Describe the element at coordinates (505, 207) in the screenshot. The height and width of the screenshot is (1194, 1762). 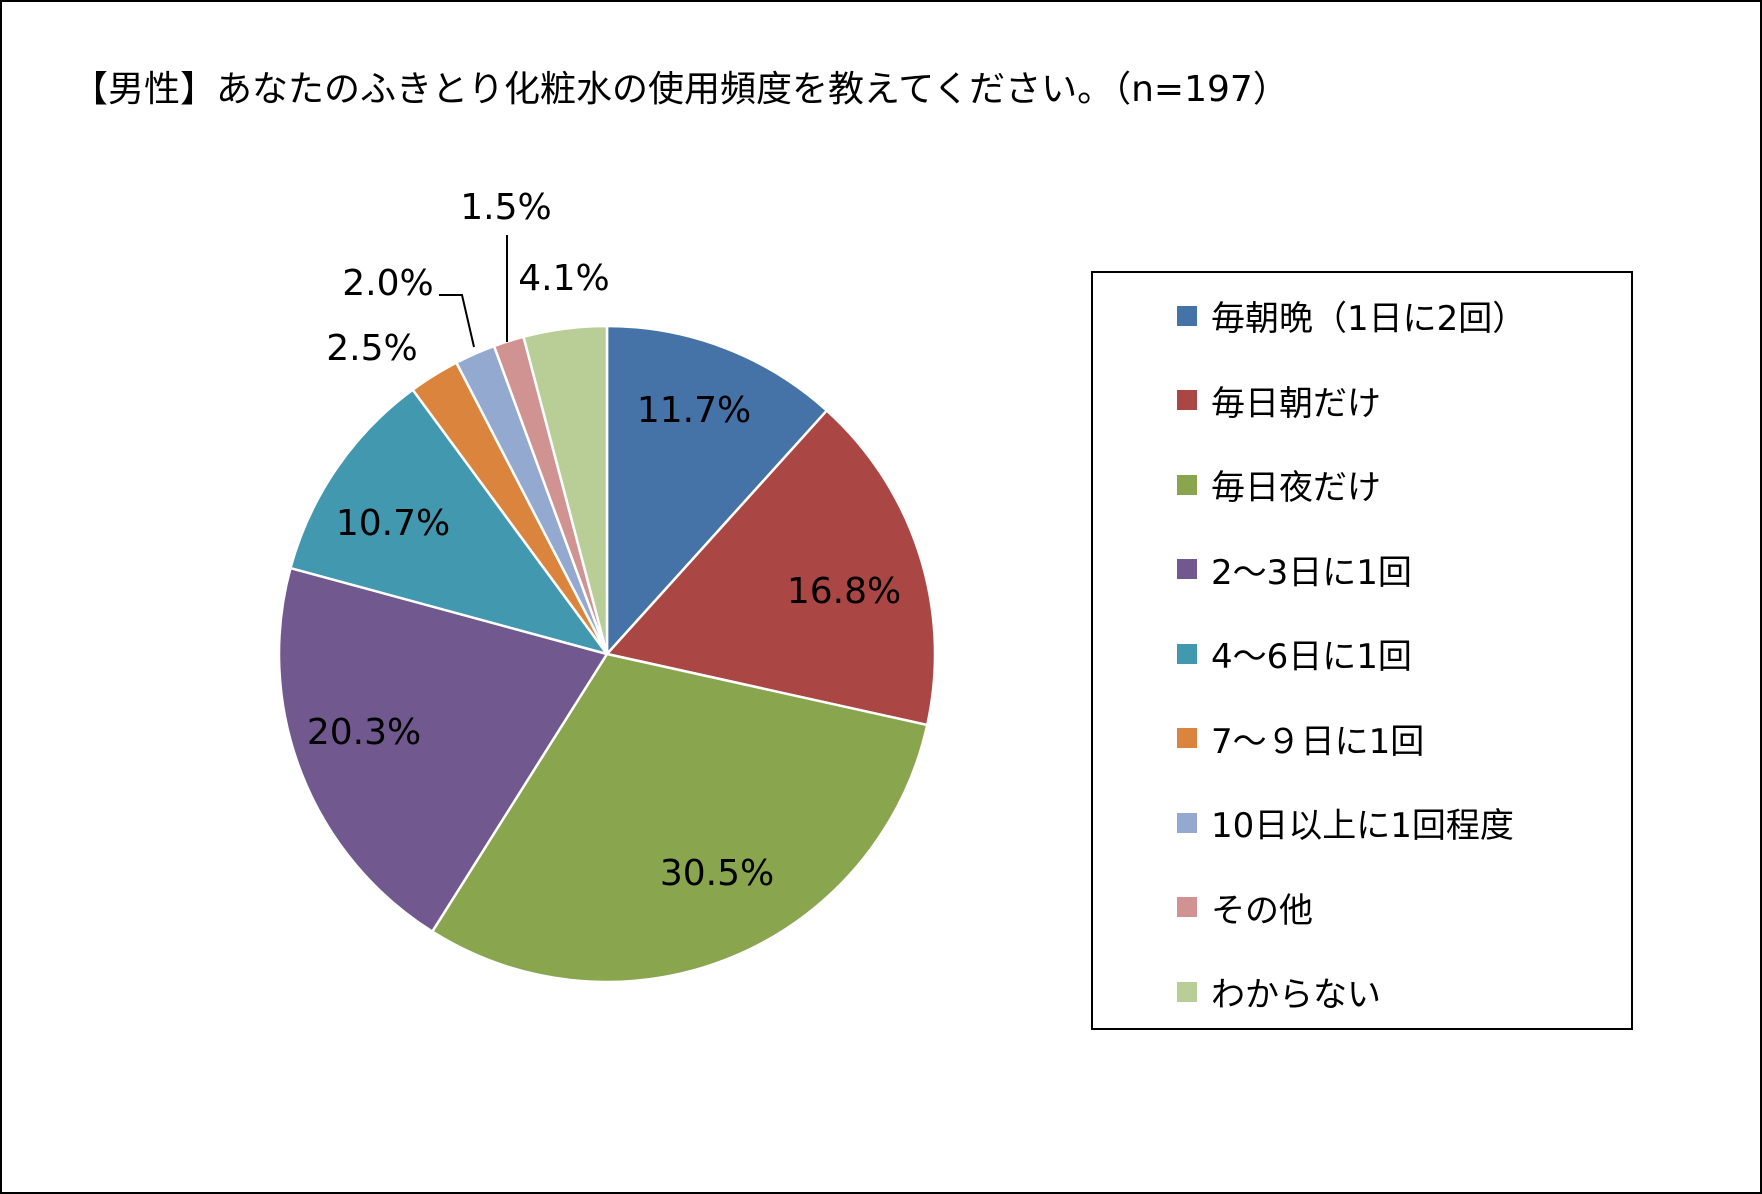
I see `data-label-8: 1.5%` at that location.